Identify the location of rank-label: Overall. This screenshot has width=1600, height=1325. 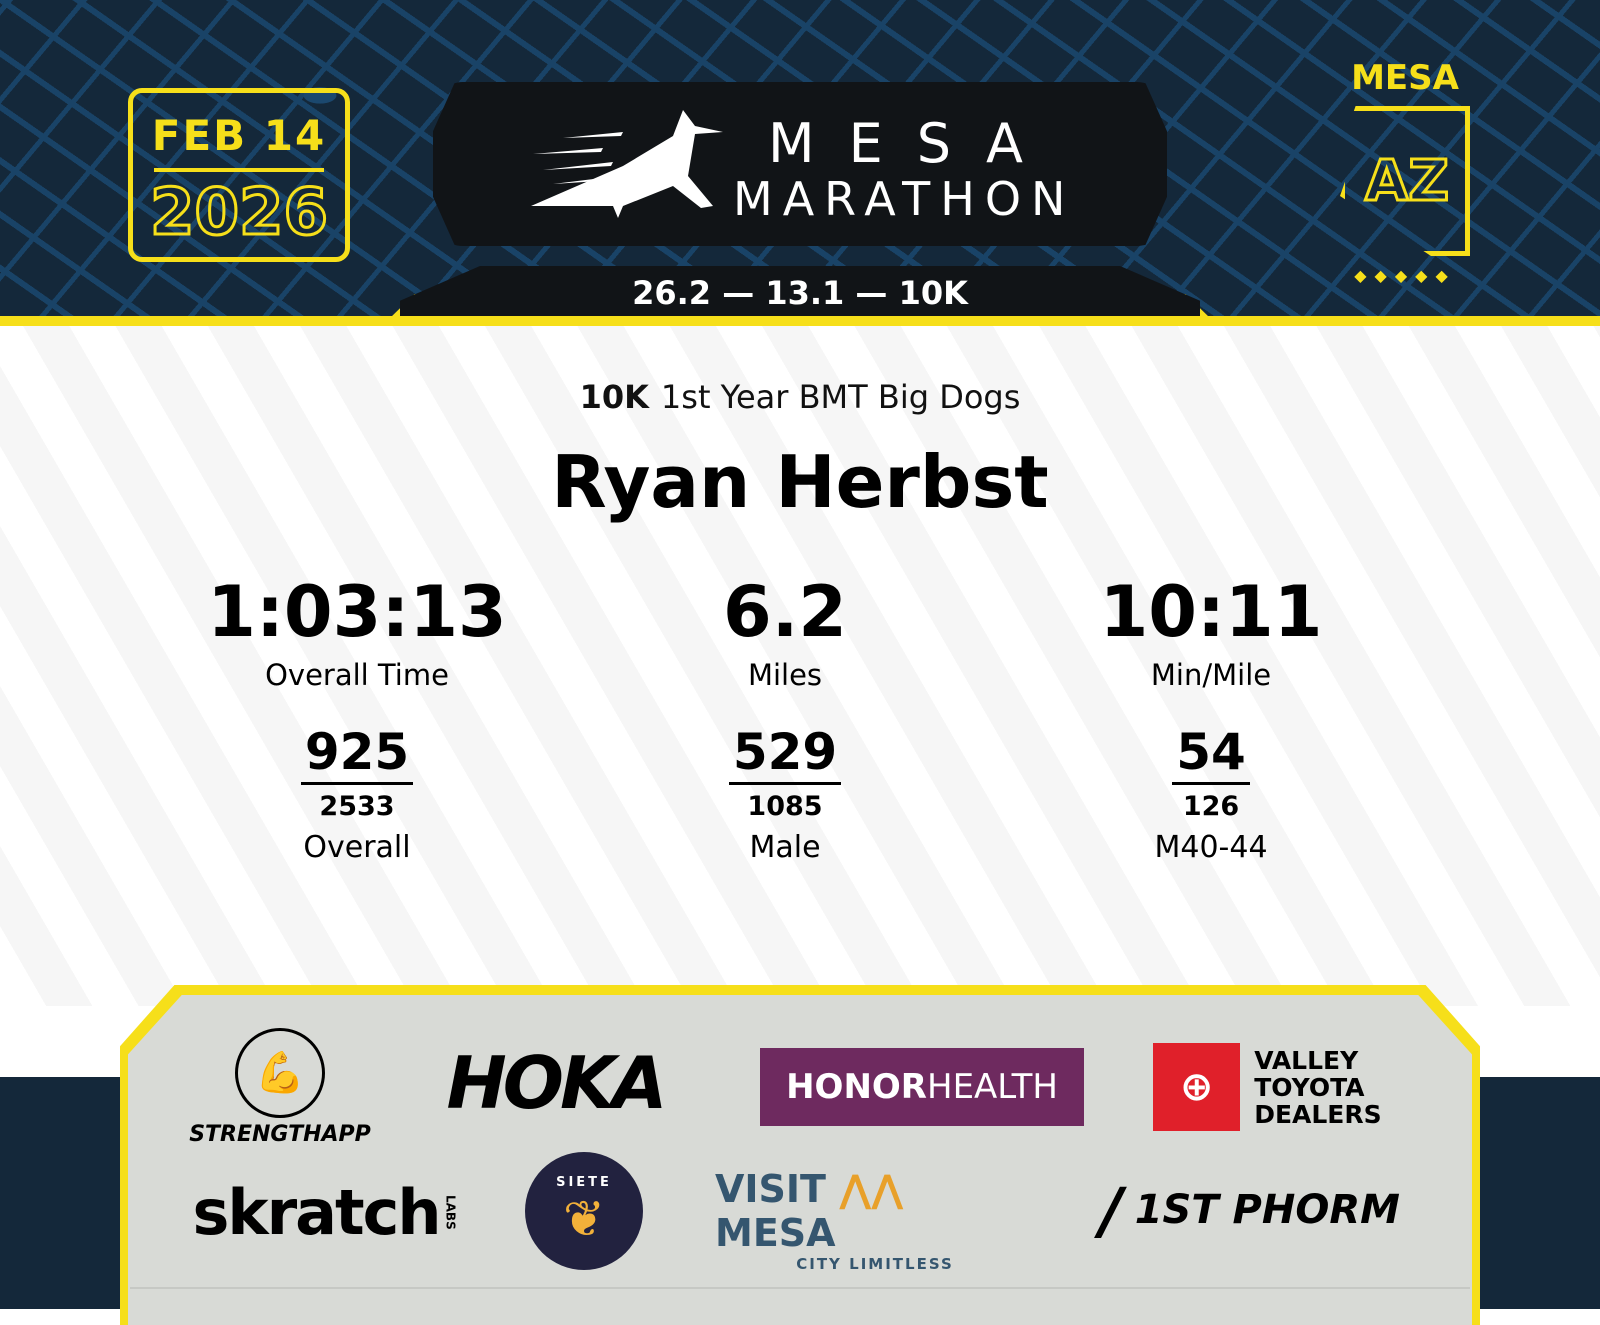
(357, 847).